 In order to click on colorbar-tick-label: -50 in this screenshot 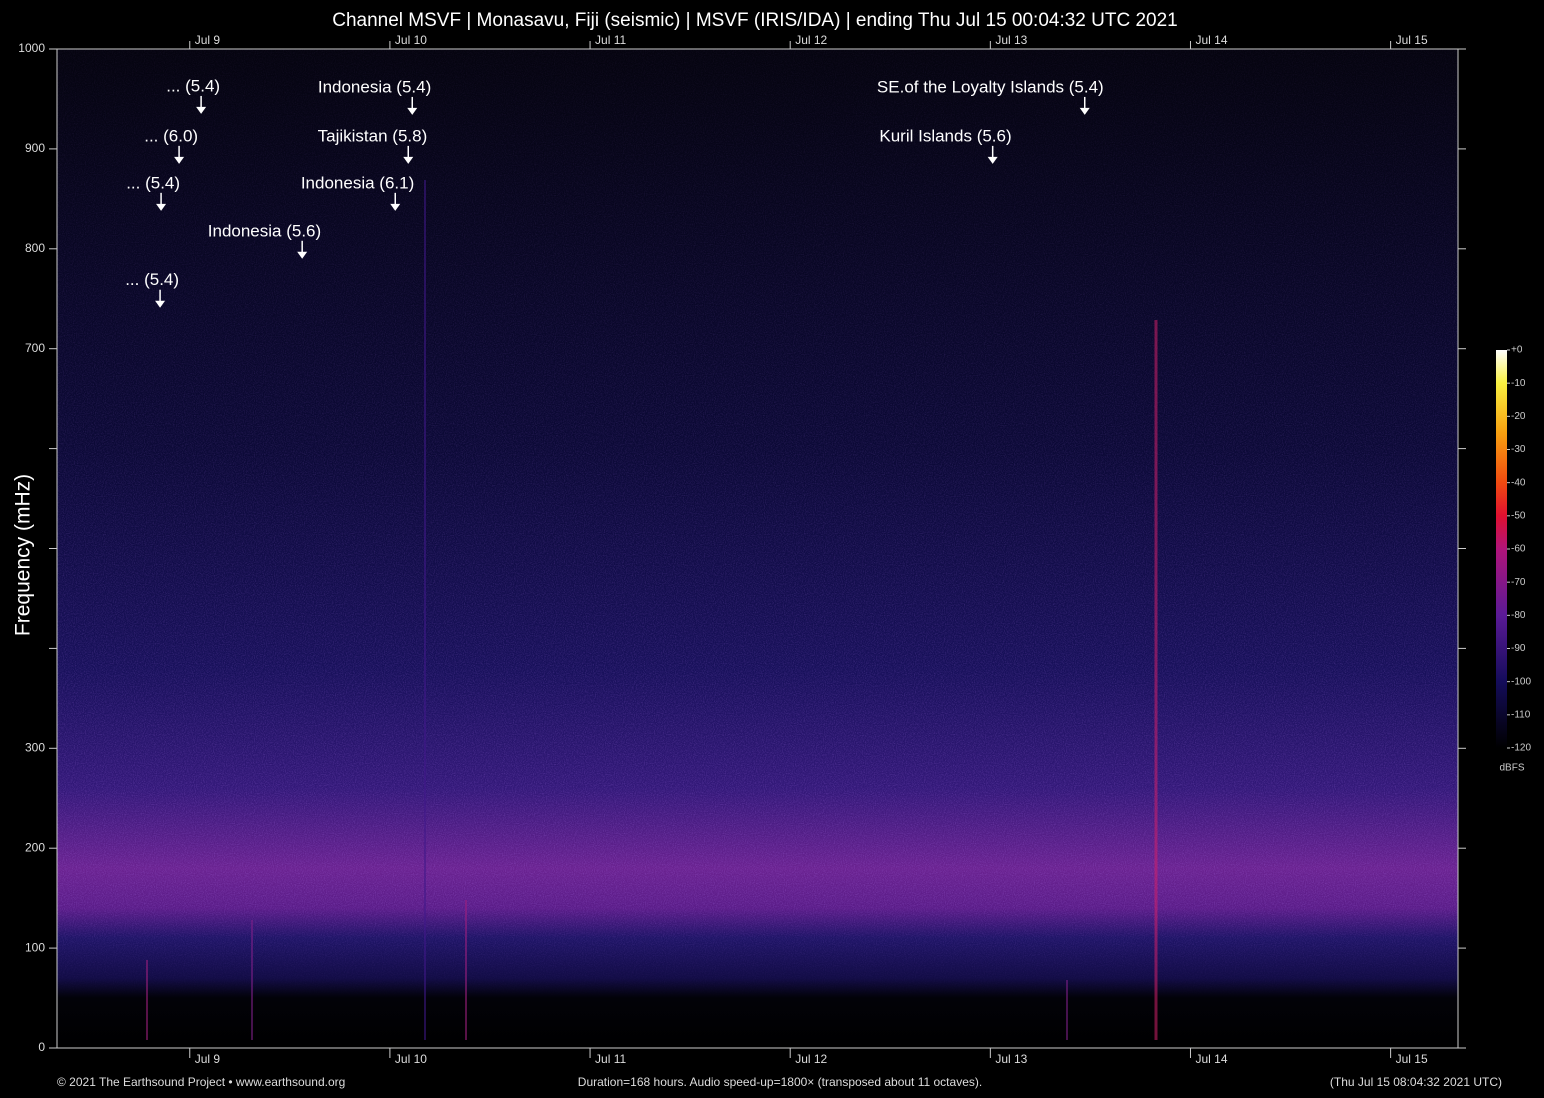, I will do `click(1518, 515)`.